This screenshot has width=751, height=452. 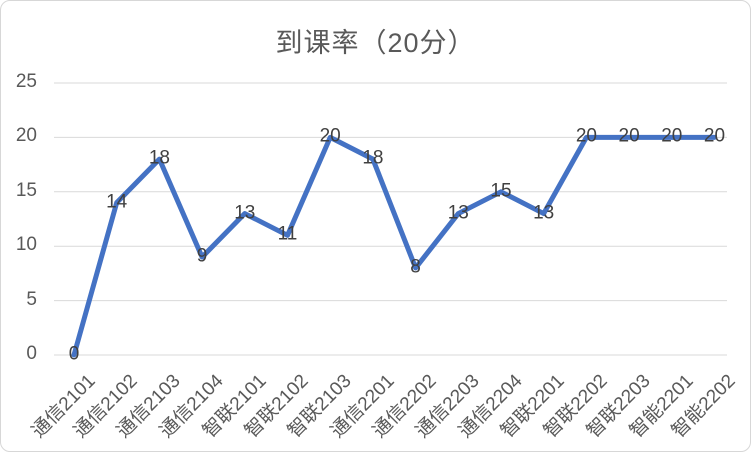 What do you see at coordinates (74, 354) in the screenshot?
I see `data-point-label: 0` at bounding box center [74, 354].